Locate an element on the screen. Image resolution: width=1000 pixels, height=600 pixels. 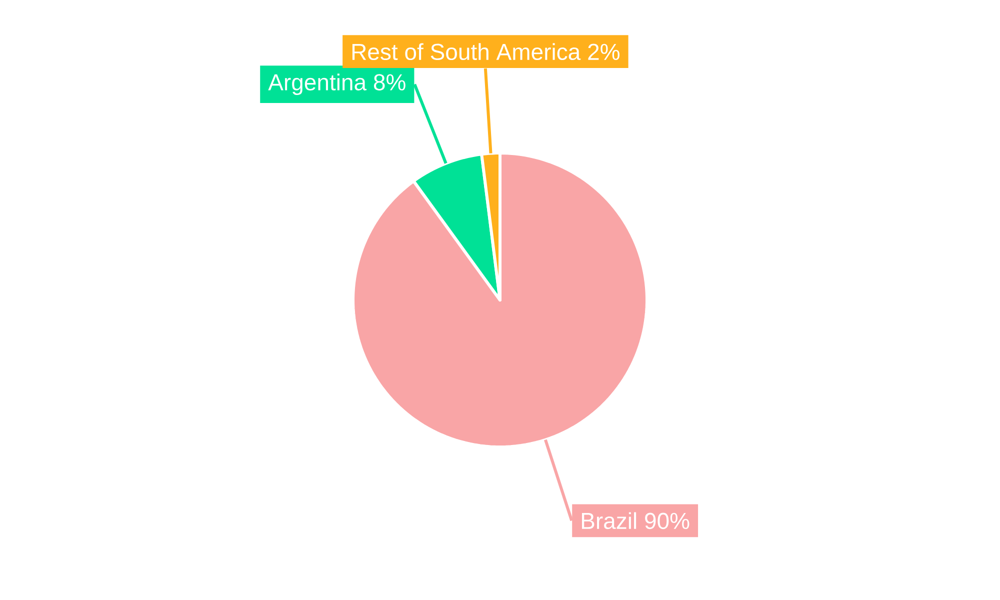
slice-label: Brazil is located at coordinates (609, 521).